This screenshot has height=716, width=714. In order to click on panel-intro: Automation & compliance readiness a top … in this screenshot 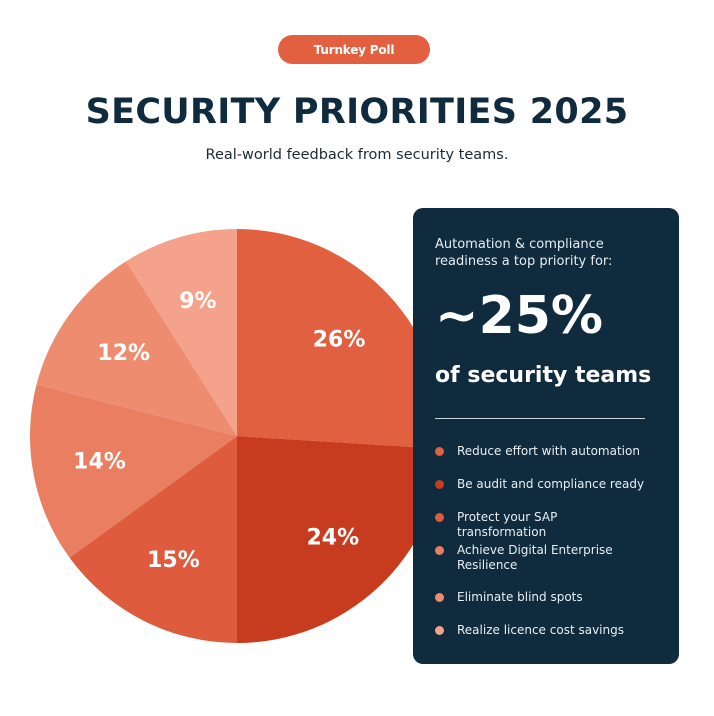, I will do `click(524, 253)`.